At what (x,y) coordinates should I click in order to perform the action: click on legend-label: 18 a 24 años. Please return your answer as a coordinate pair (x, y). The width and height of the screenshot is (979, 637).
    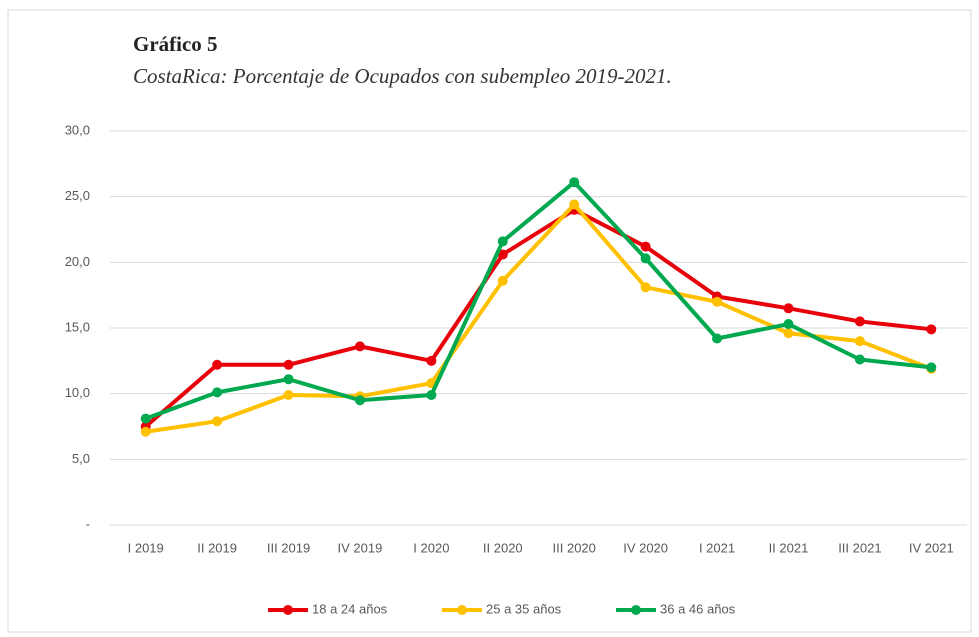
    Looking at the image, I should click on (350, 608).